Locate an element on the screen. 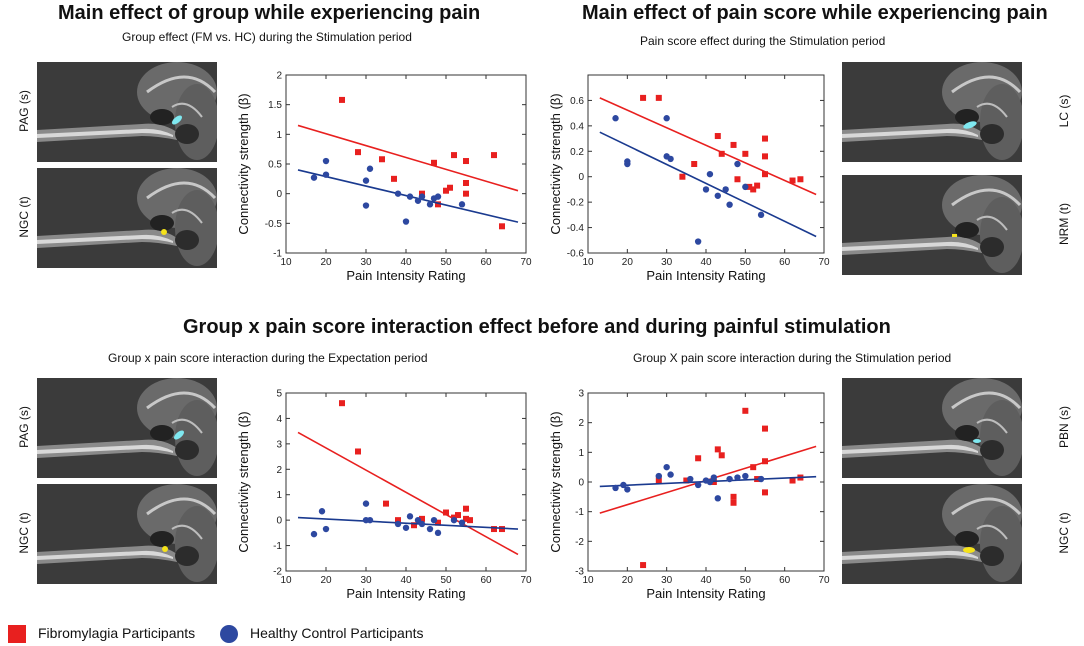  label-p3-top: PAG (s) is located at coordinates (24, 427).